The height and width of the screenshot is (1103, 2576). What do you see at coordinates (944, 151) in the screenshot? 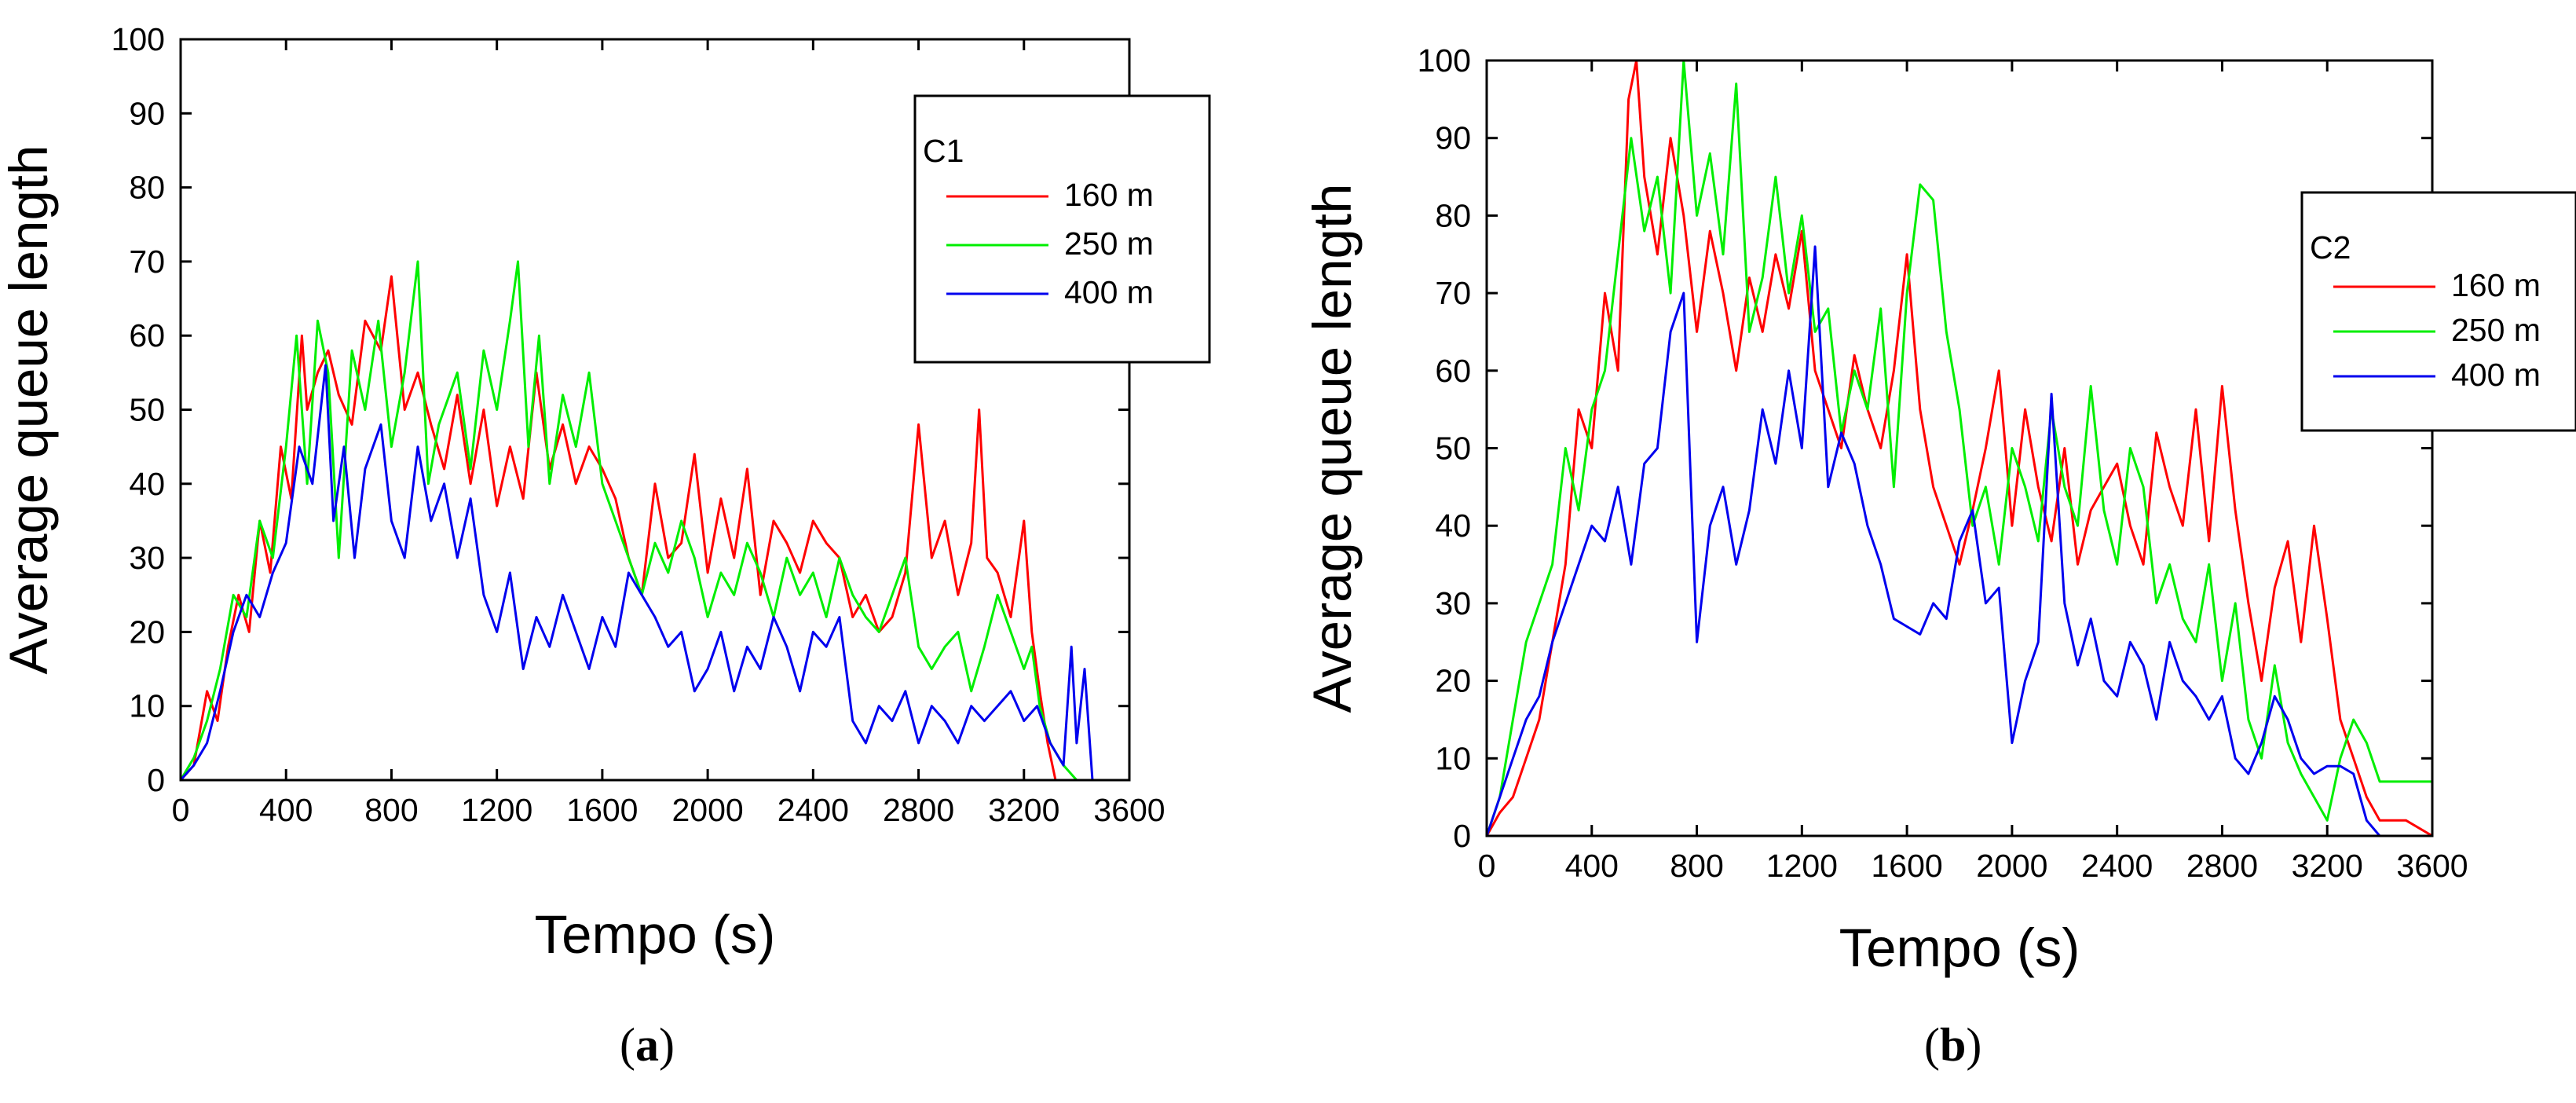
I see `legend-title: C1` at bounding box center [944, 151].